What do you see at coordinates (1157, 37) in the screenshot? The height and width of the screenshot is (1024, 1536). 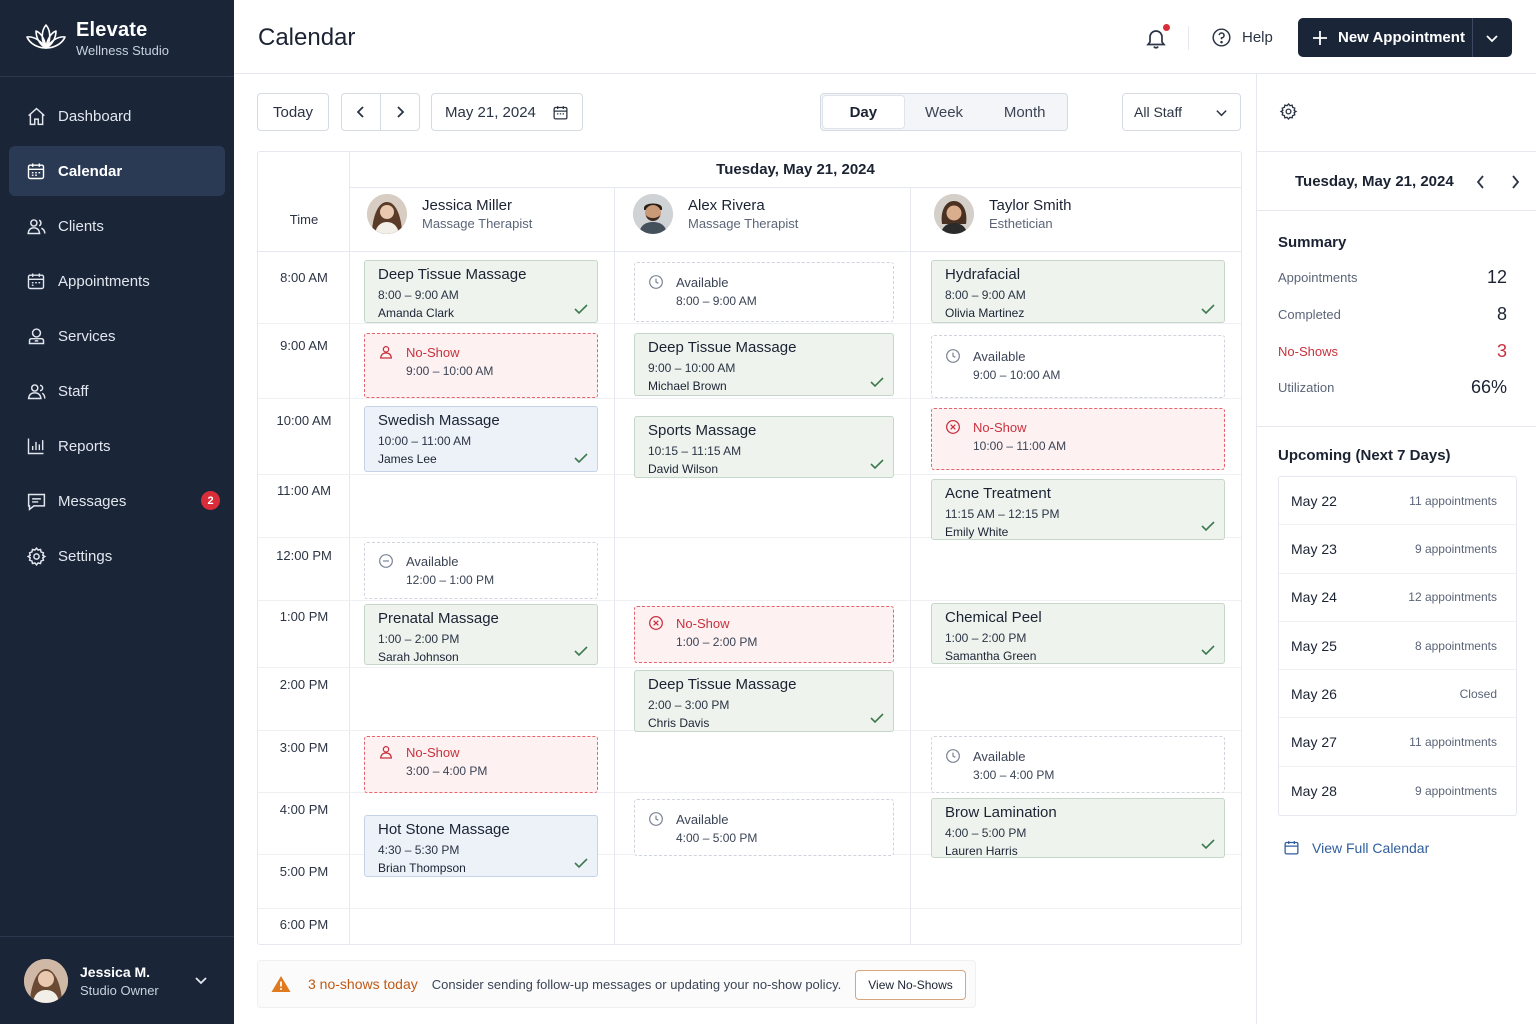 I see `bell-icon` at bounding box center [1157, 37].